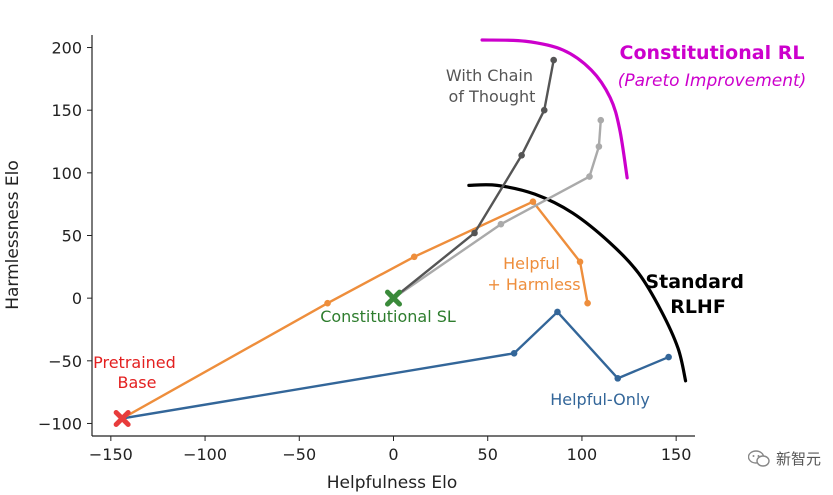  Describe the element at coordinates (582, 454) in the screenshot. I see `x-tick-label: 100` at that location.